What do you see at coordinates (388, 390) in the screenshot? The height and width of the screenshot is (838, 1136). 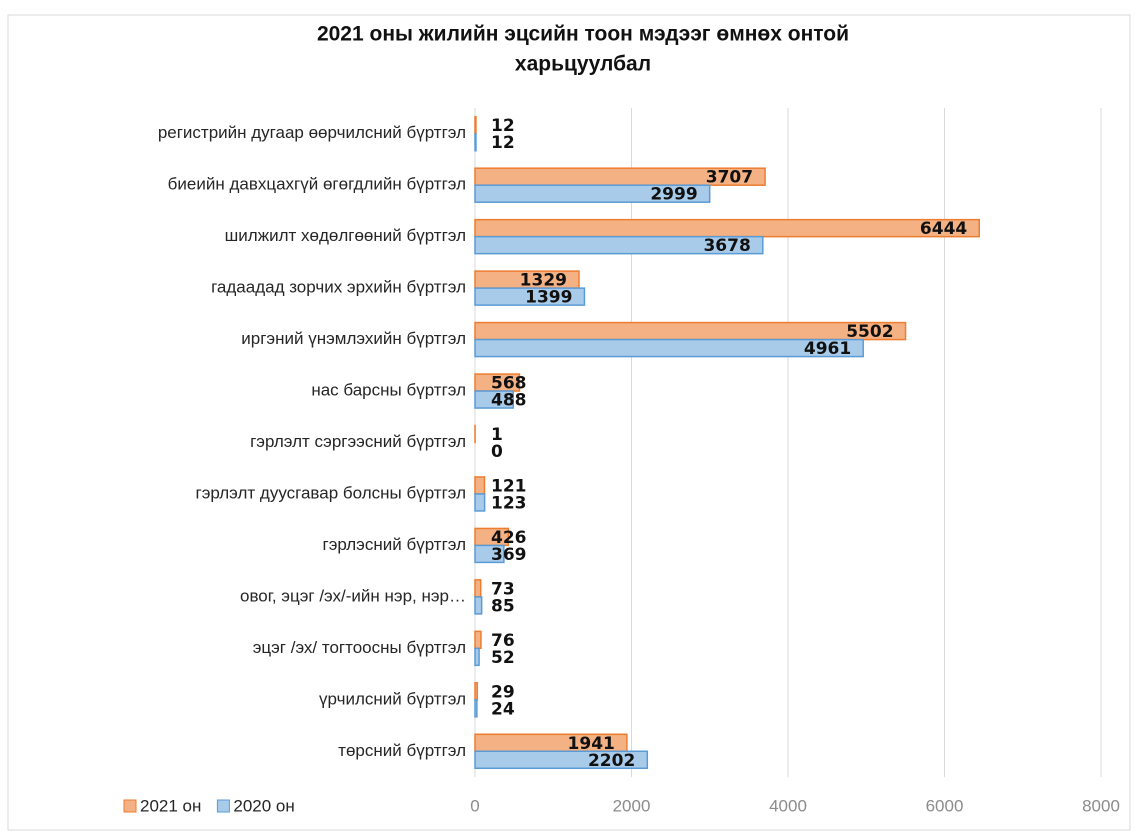 I see `y-tick-label: нас барсны бүртгэл` at bounding box center [388, 390].